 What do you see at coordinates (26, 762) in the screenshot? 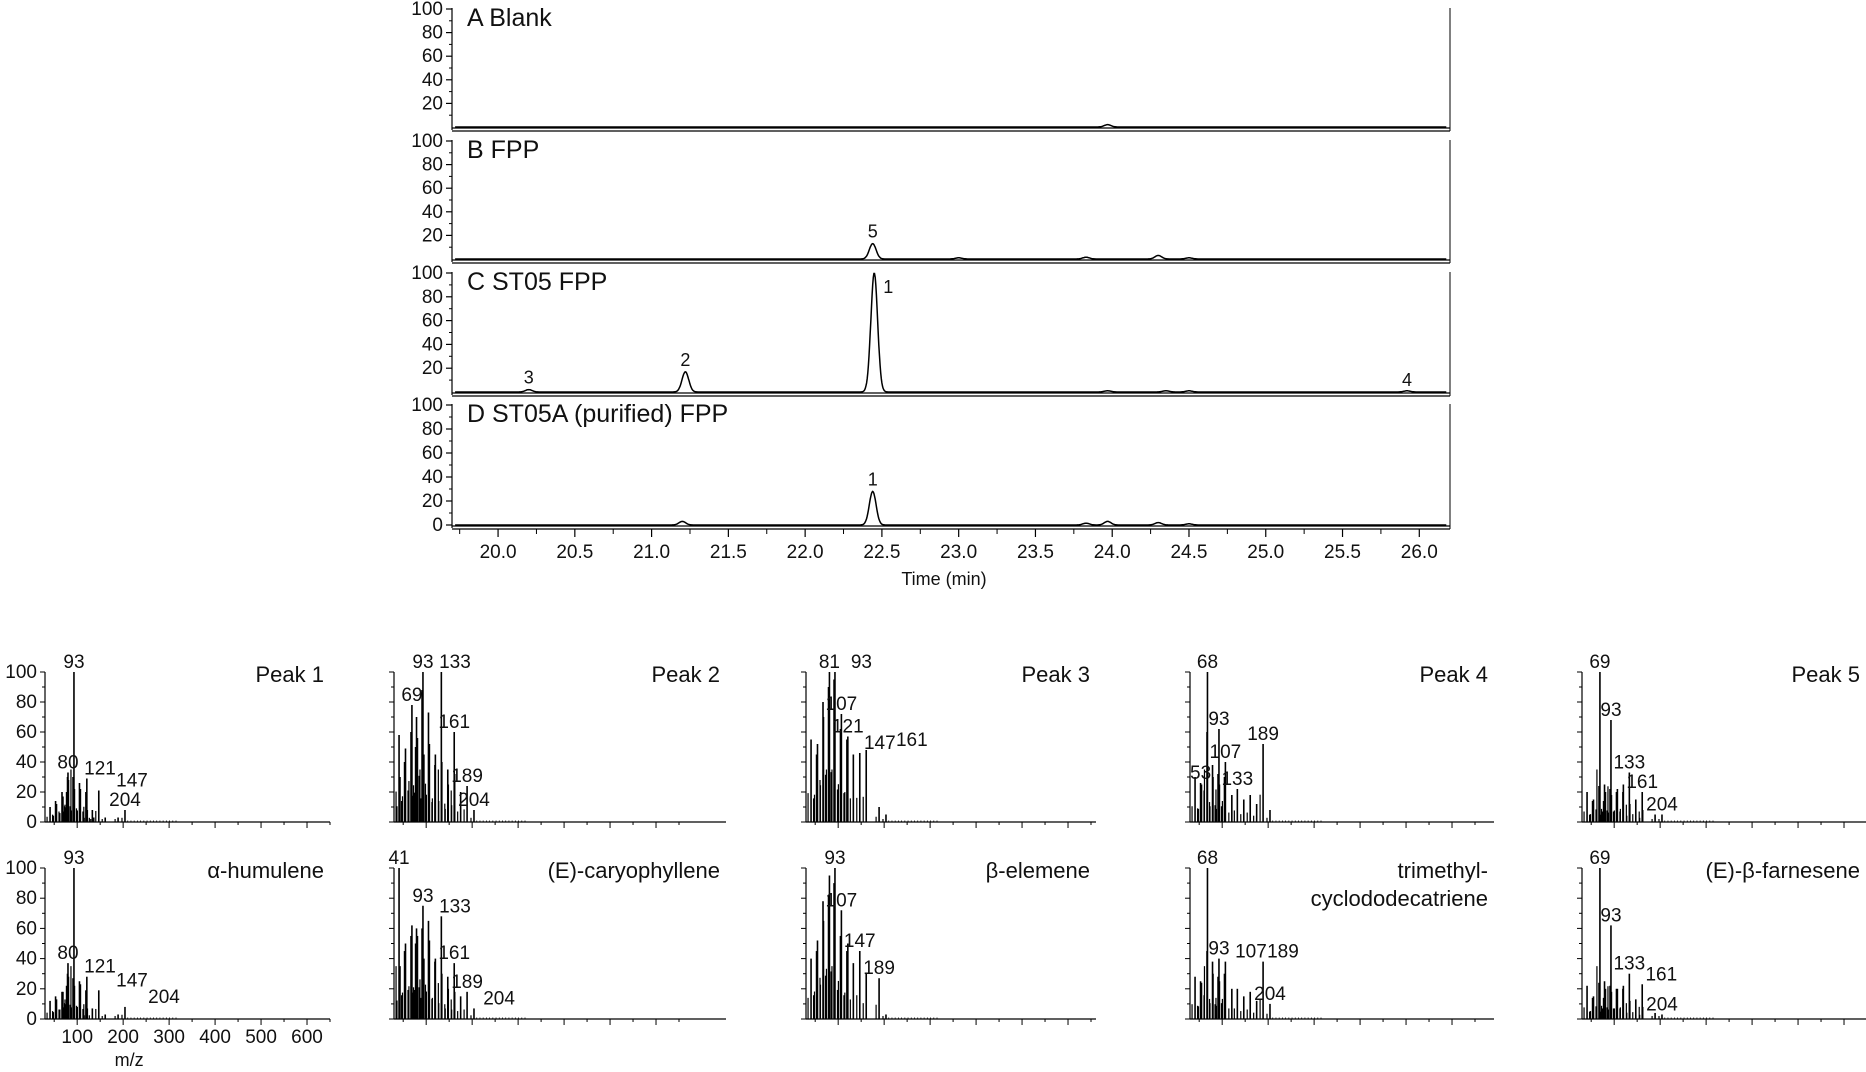
I see `ms-y-tick-label: 40` at bounding box center [26, 762].